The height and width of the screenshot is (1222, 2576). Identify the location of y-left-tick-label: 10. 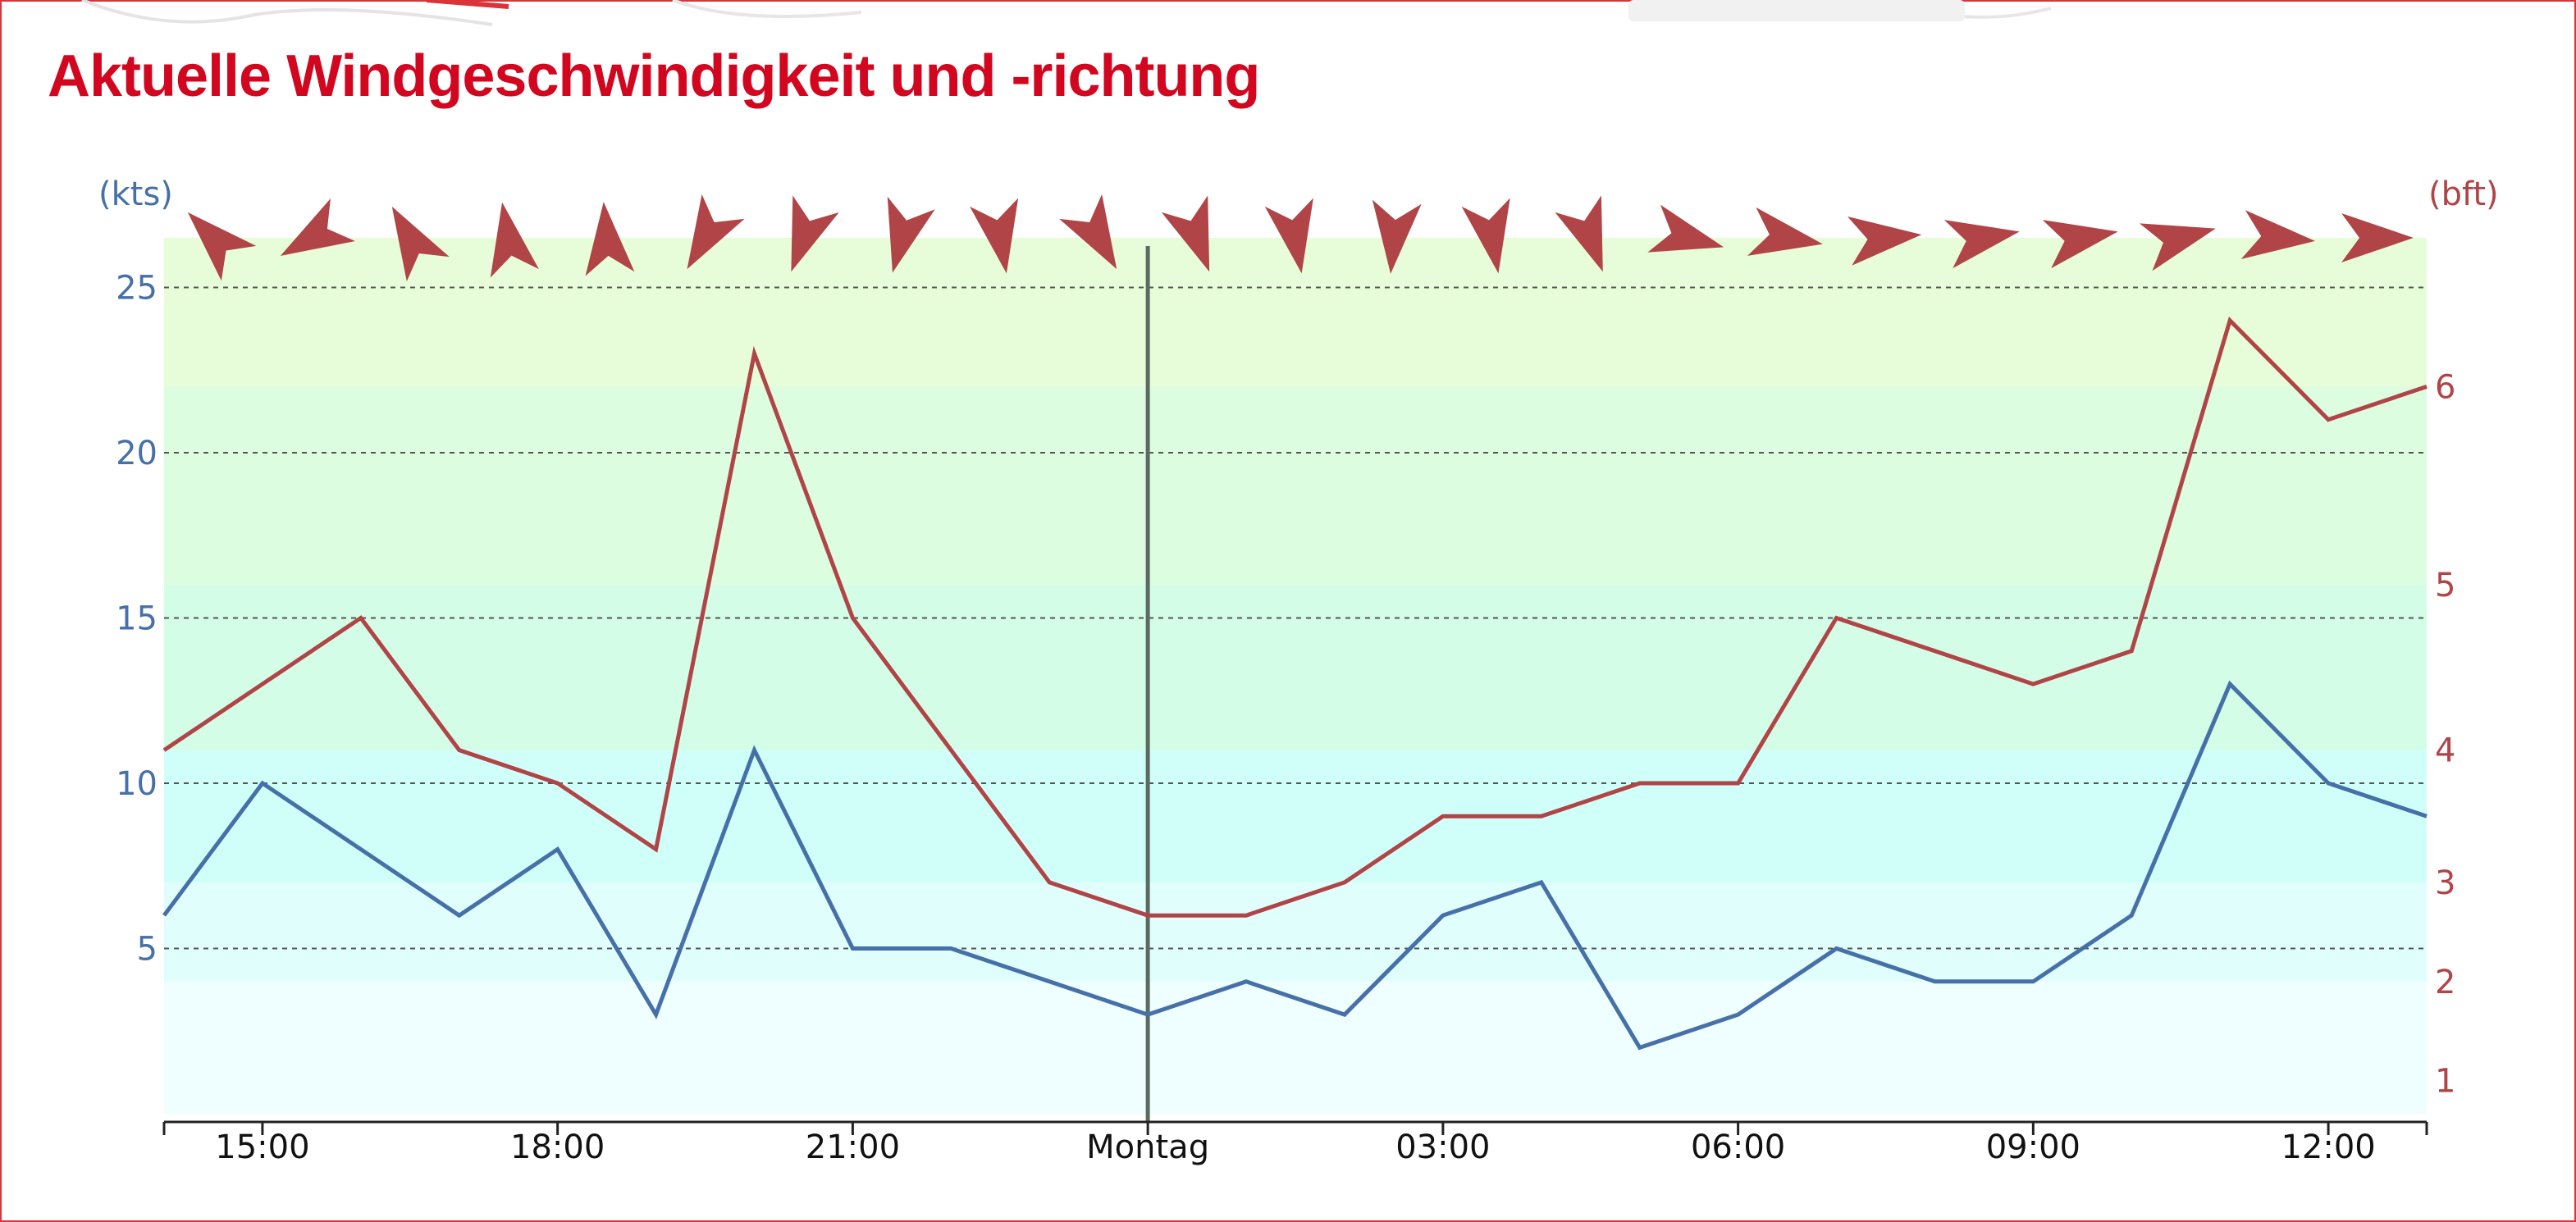
(137, 784).